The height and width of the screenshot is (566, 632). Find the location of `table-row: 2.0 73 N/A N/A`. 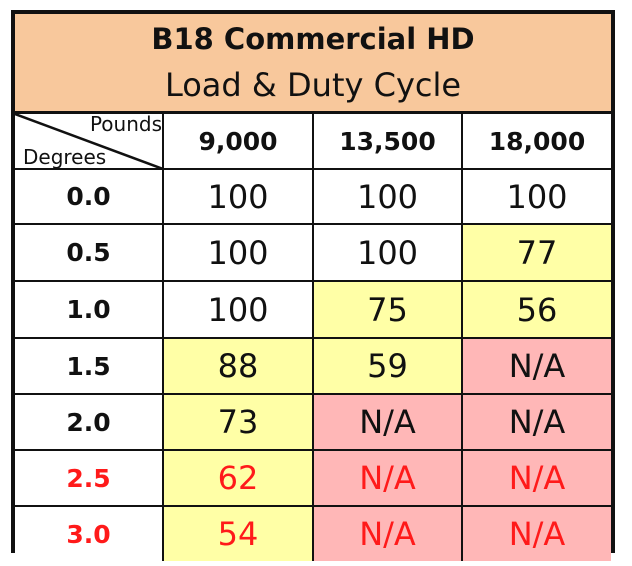

table-row: 2.0 73 N/A N/A is located at coordinates (313, 422).